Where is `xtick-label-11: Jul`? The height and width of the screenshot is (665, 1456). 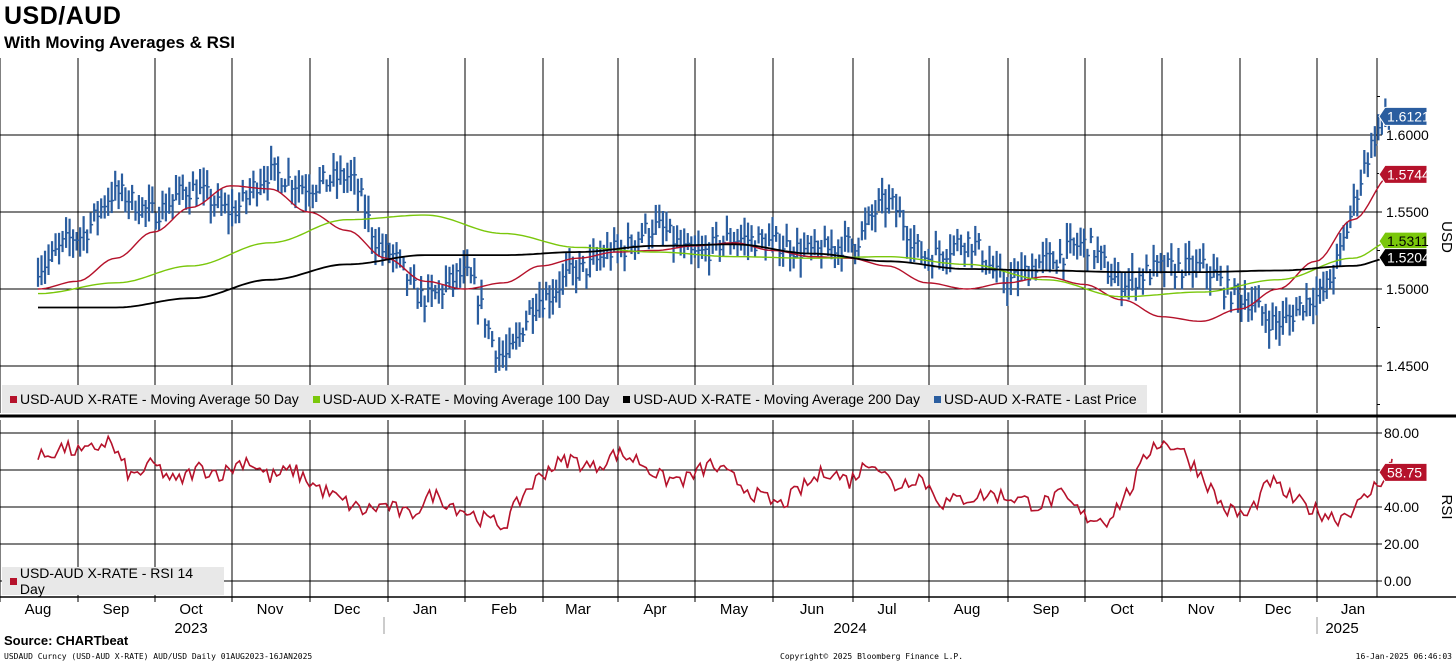
xtick-label-11: Jul is located at coordinates (886, 609).